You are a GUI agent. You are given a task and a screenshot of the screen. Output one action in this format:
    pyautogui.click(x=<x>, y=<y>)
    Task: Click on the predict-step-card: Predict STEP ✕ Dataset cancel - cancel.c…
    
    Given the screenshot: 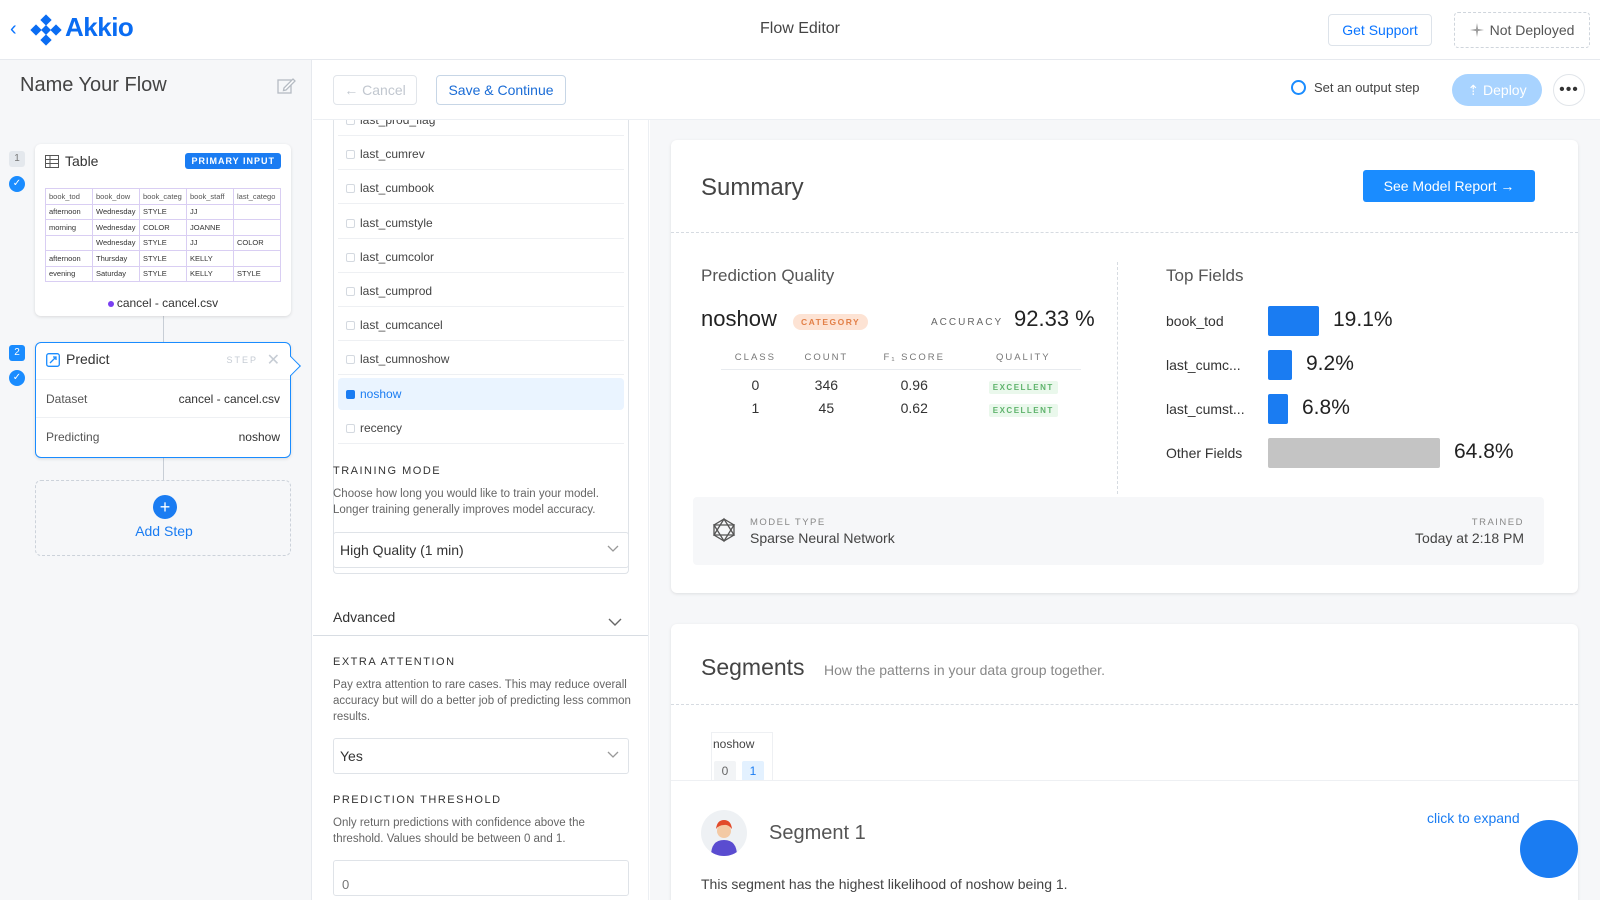 What is the action you would take?
    pyautogui.click(x=168, y=400)
    